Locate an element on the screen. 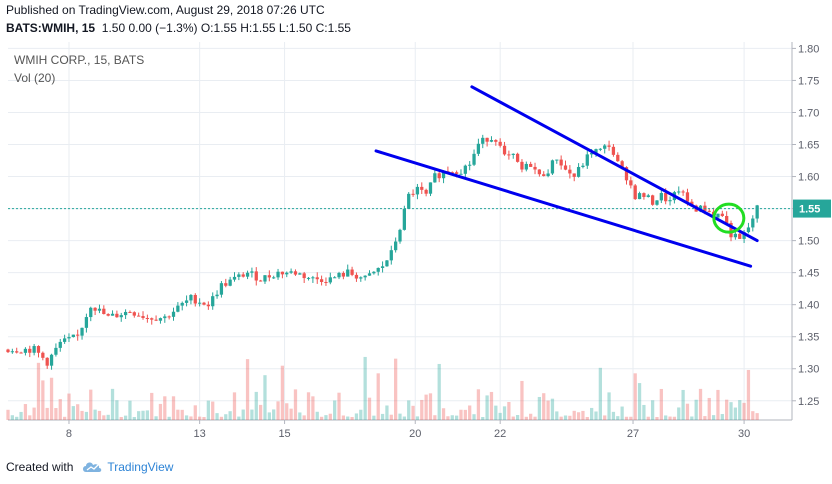  trendline-lower is located at coordinates (563, 208).